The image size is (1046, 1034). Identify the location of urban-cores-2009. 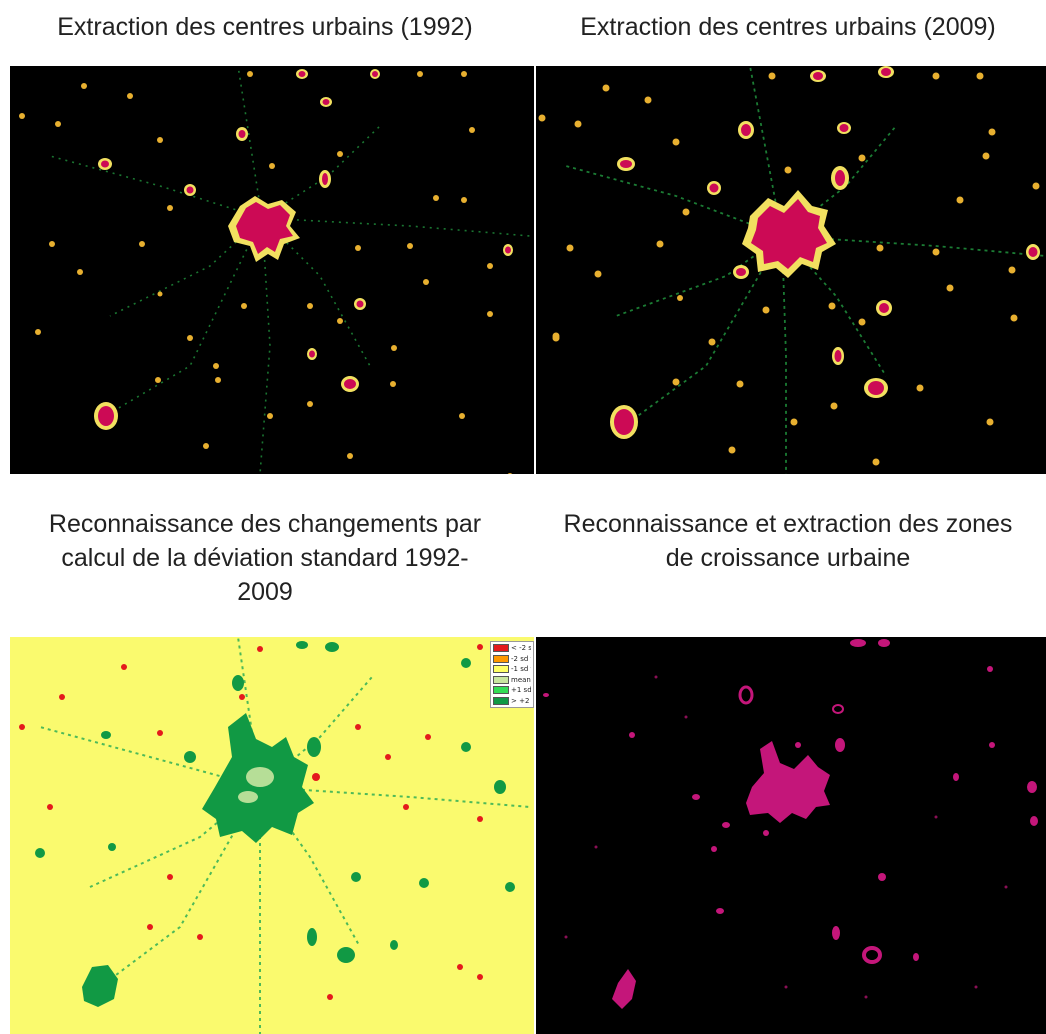
(826, 251).